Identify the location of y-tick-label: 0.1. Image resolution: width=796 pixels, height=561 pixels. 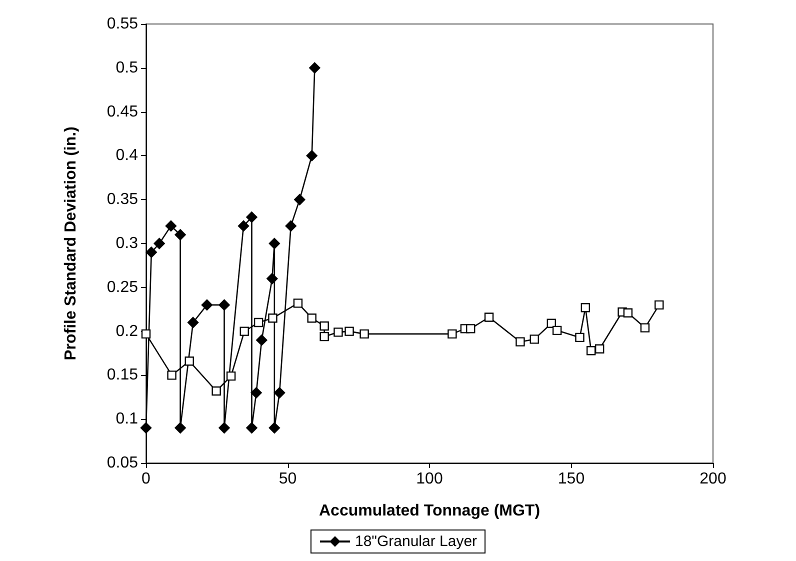
(127, 419).